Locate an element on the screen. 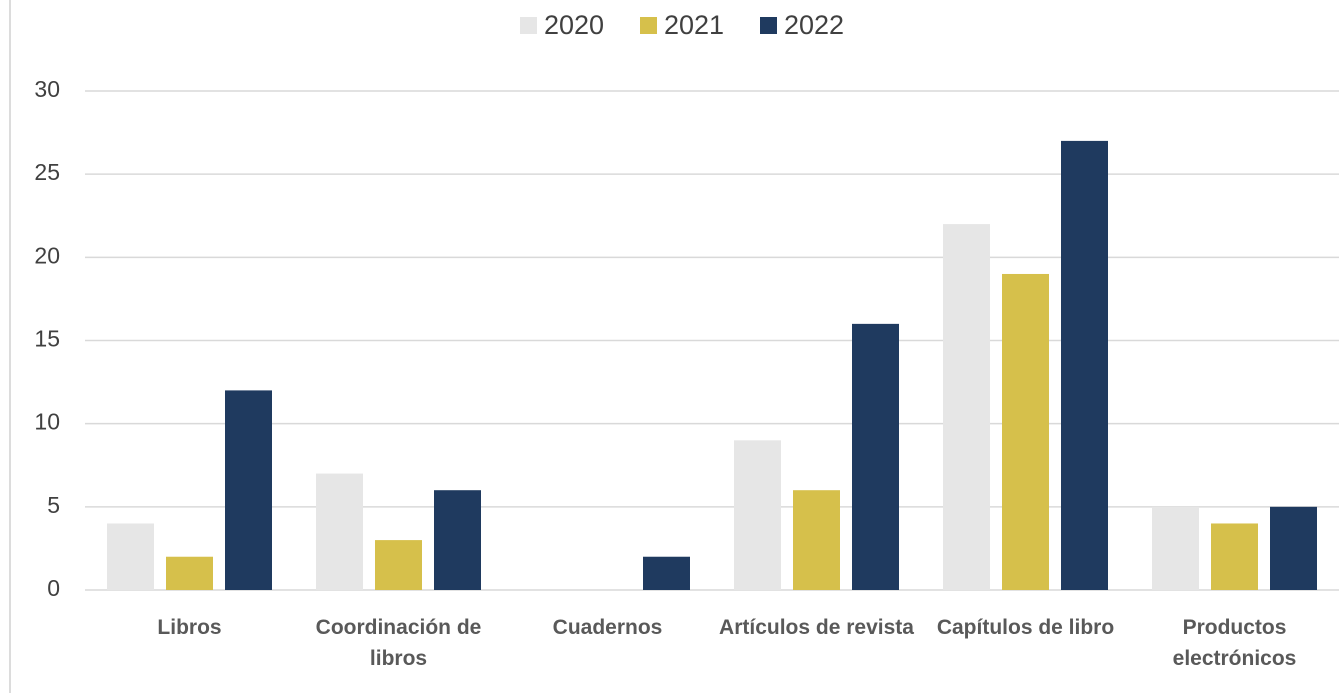 Image resolution: width=1339 pixels, height=693 pixels. legend-label: 2022 is located at coordinates (814, 25).